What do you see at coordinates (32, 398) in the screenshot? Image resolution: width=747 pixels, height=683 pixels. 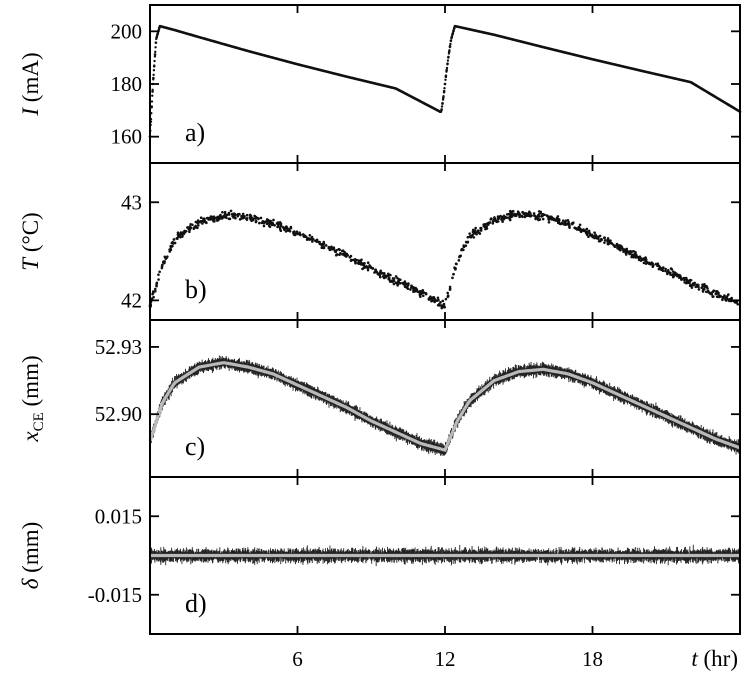 I see `y-axis-label: xCE (mm)` at bounding box center [32, 398].